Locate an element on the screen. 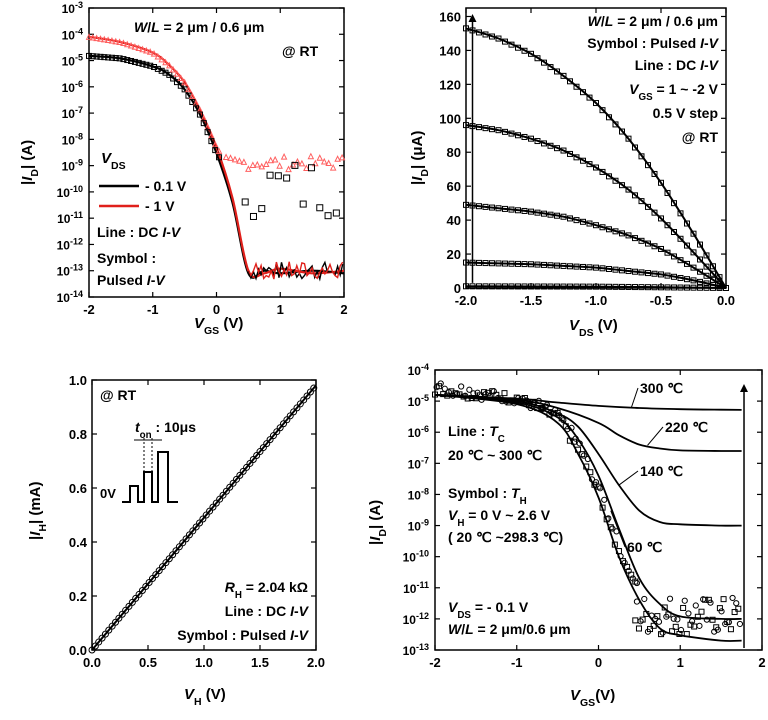  x-tick-label: 1.0 is located at coordinates (204, 662).